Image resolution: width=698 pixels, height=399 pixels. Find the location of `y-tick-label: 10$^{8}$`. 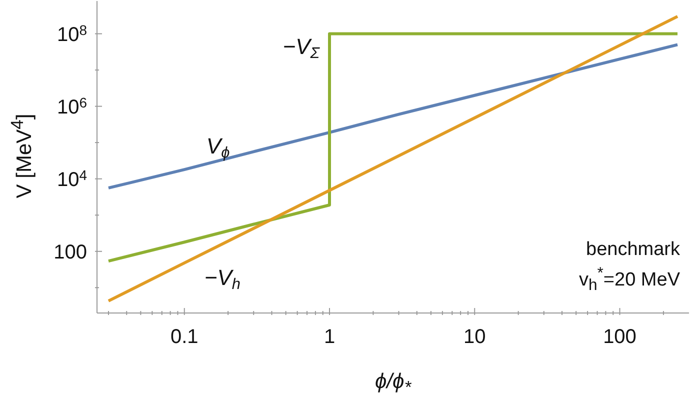

y-tick-label: 10$^{8}$ is located at coordinates (72, 33).